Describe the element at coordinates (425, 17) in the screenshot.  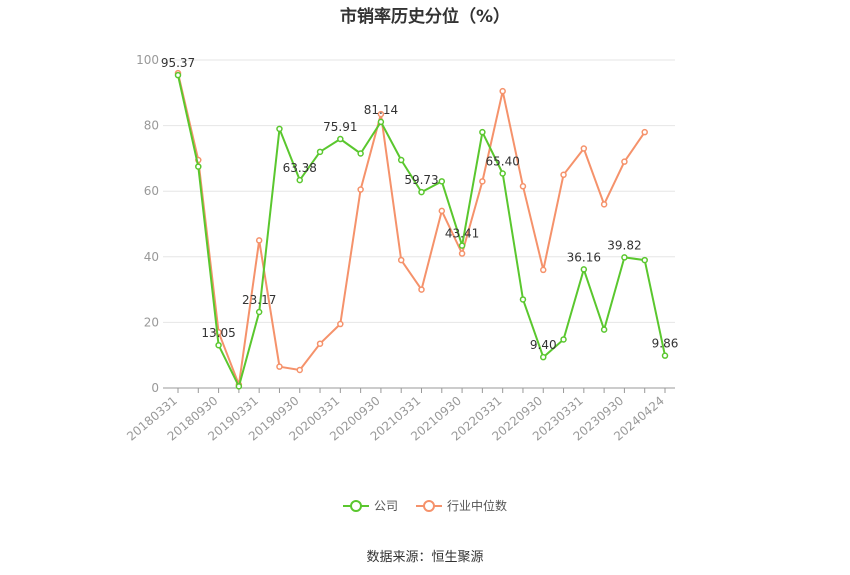
I see `chart-title: 市销率历史分位（%）` at that location.